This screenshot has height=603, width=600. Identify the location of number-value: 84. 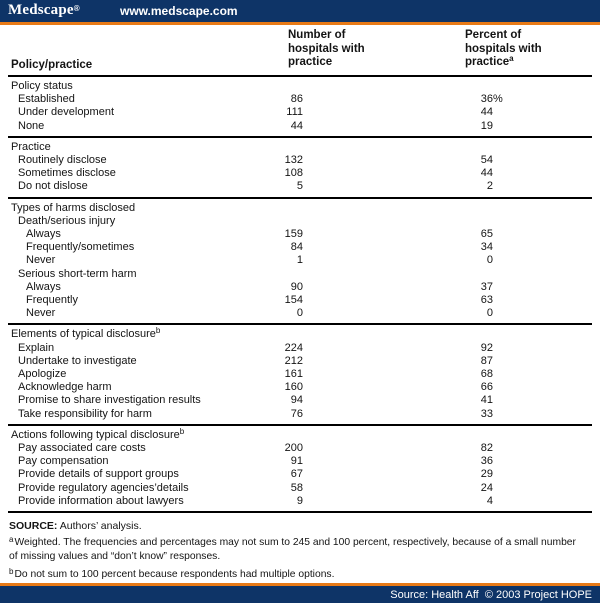
(296, 247).